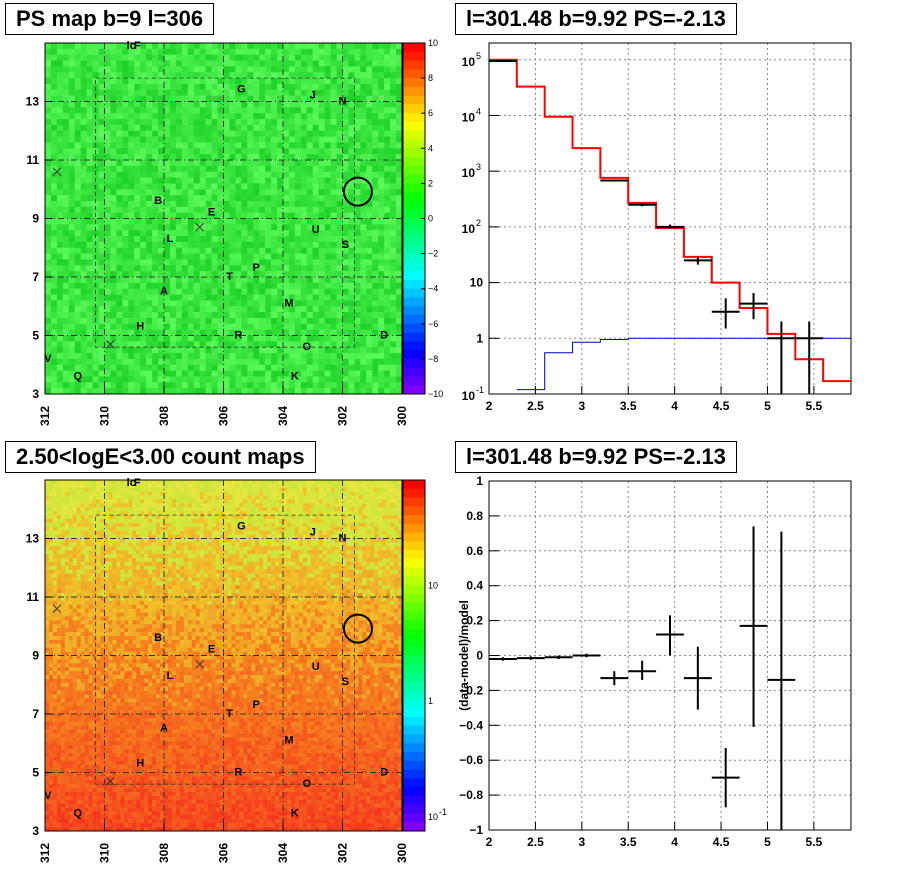 The height and width of the screenshot is (875, 898). Describe the element at coordinates (596, 19) in the screenshot. I see `spectrum-title: l=301.48 b=9.92 PS=-2.13` at that location.